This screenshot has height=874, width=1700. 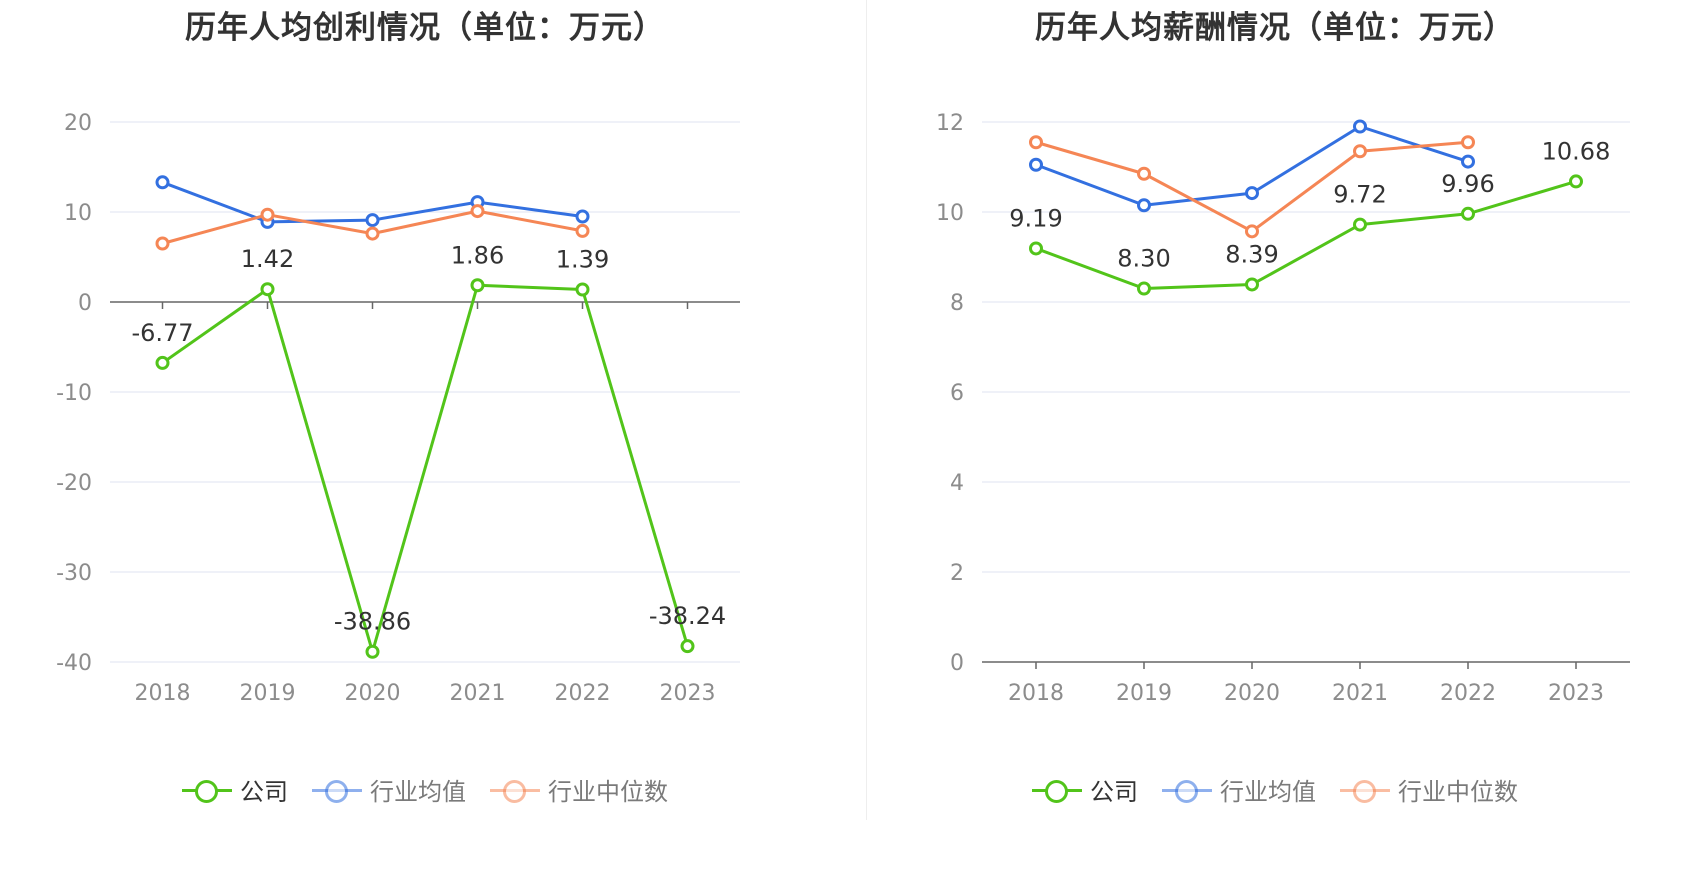 What do you see at coordinates (1035, 218) in the screenshot?
I see `data-label: 9.19` at bounding box center [1035, 218].